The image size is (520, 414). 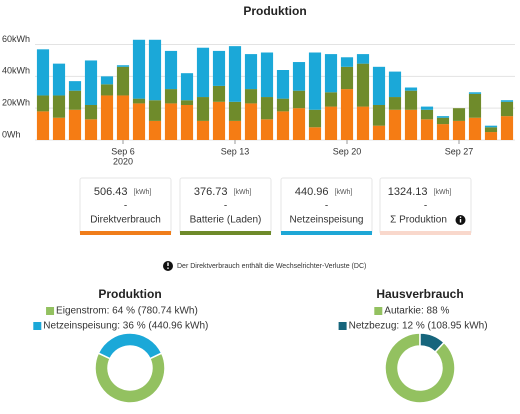 What do you see at coordinates (129, 294) in the screenshot?
I see `donut-title: Produktion` at bounding box center [129, 294].